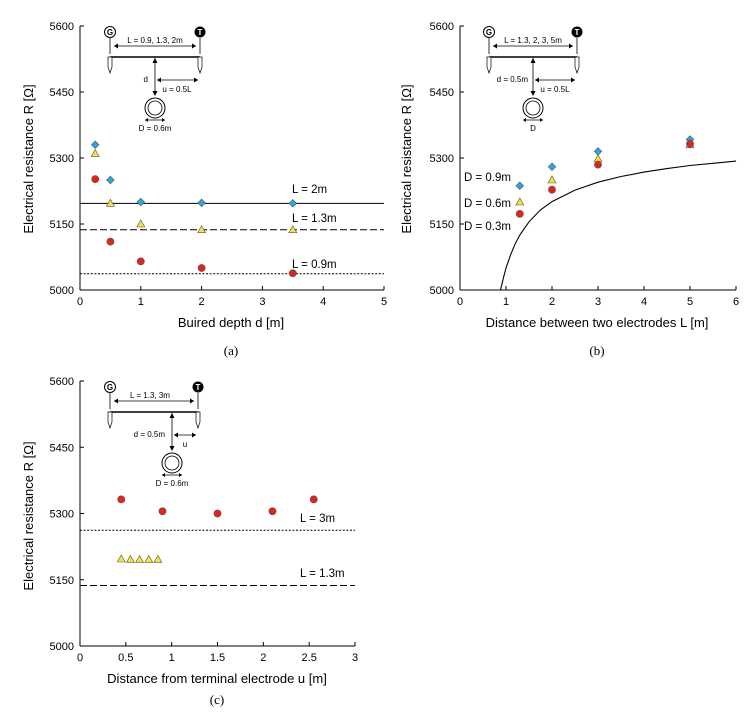  I want to click on schematic-diameter: D, so click(533, 128).